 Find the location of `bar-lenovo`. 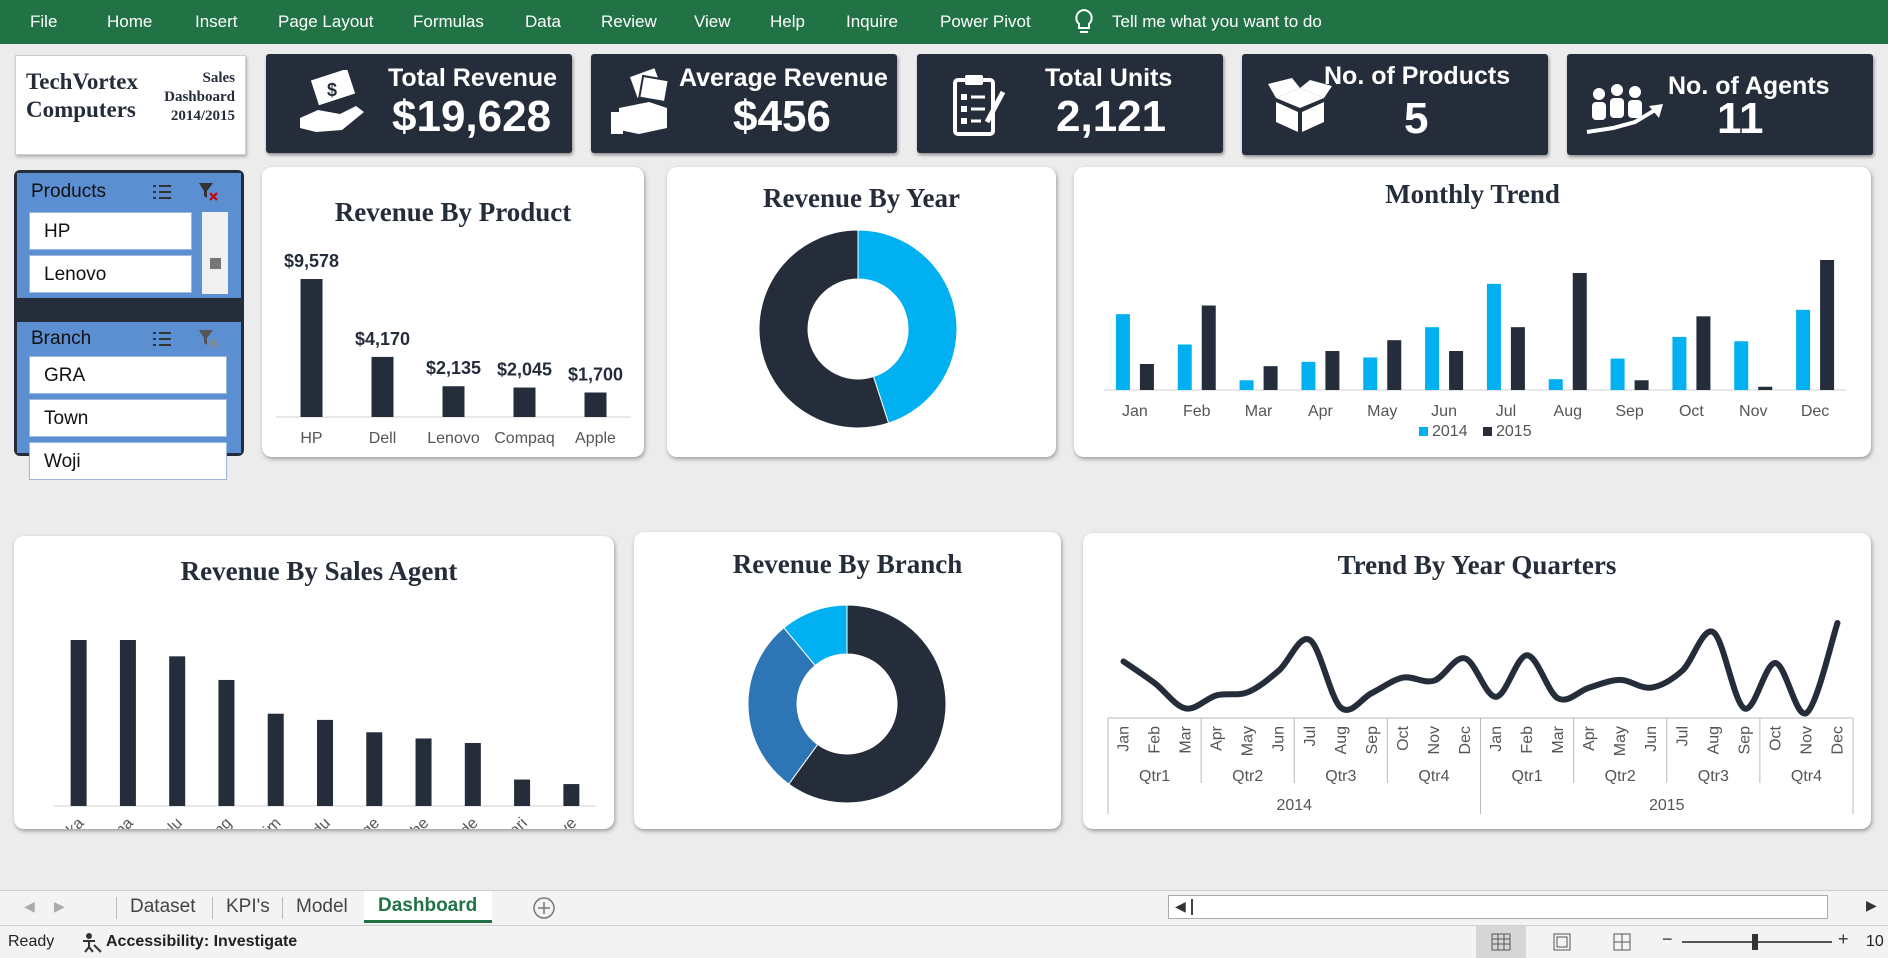

bar-lenovo is located at coordinates (453, 401).